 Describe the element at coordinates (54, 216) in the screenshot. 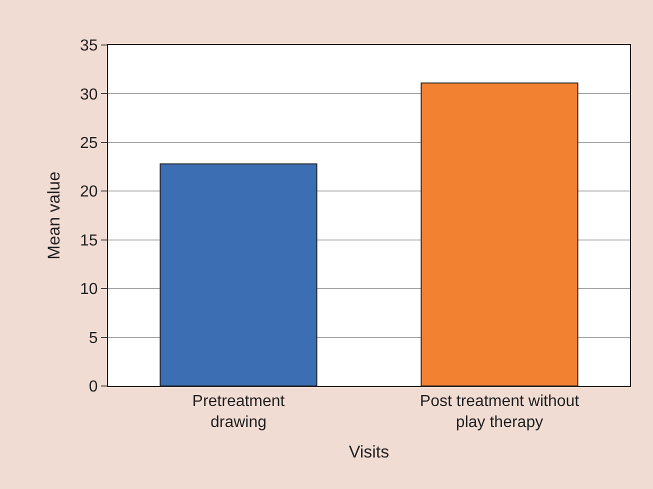

I see `y-axis-title: Mean value` at that location.